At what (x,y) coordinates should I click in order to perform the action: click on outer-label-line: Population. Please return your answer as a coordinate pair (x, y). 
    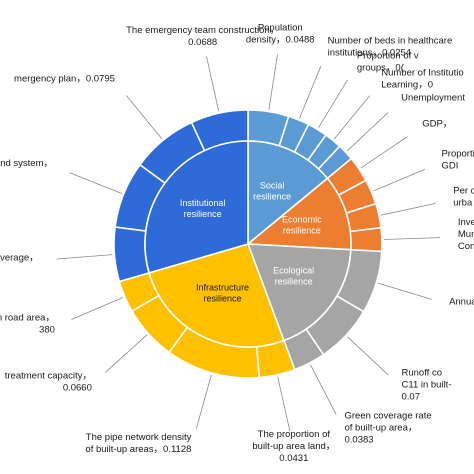
    Looking at the image, I should click on (280, 27).